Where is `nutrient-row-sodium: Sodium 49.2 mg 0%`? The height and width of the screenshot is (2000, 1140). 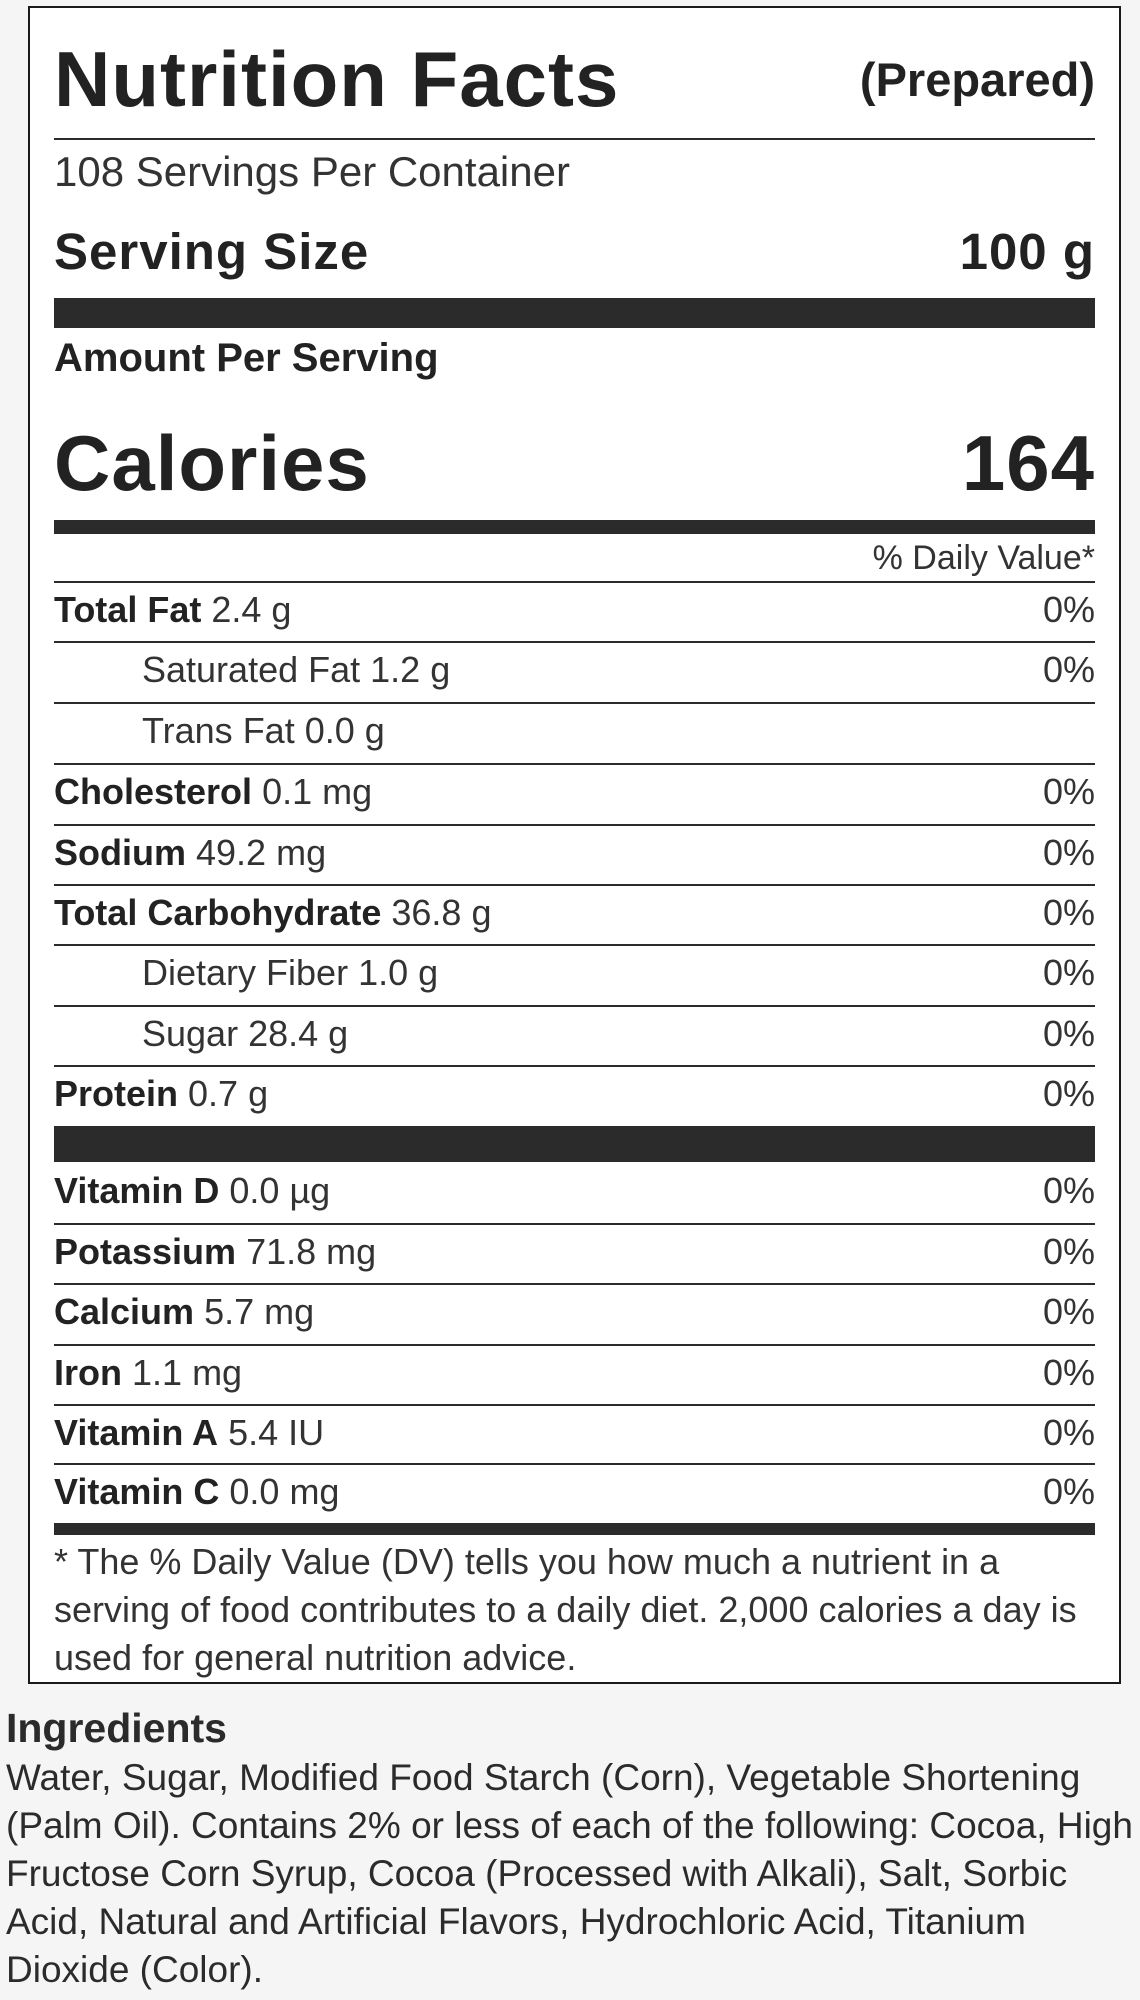
nutrient-row-sodium: Sodium 49.2 mg 0% is located at coordinates (574, 853).